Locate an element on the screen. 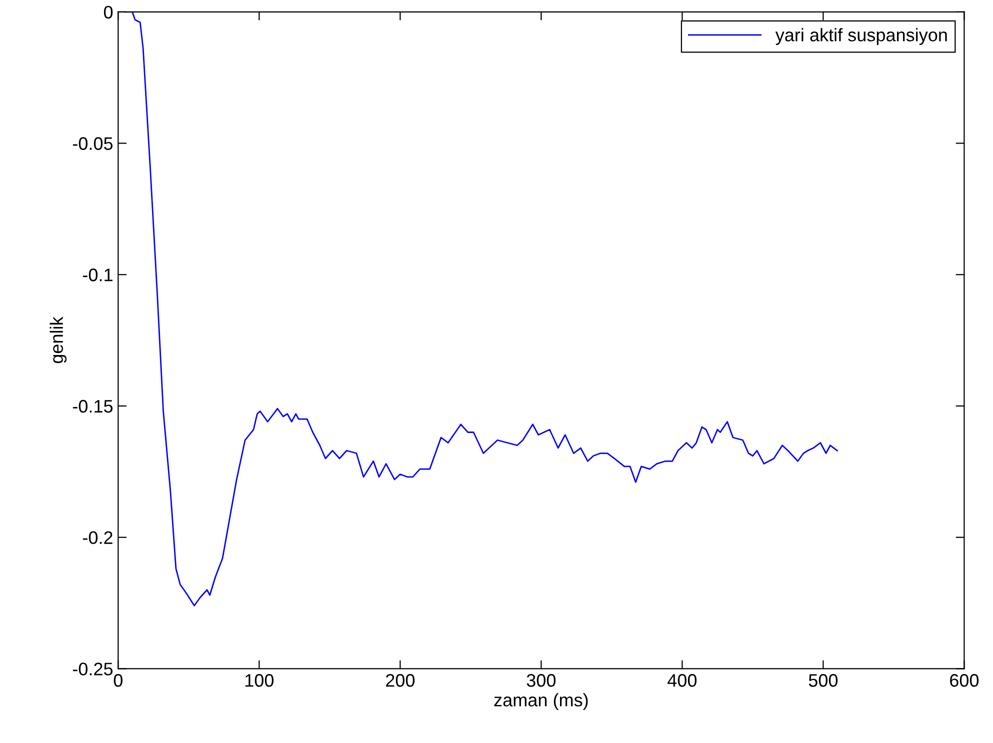  x-axis-title: zaman (ms) is located at coordinates (541, 701).